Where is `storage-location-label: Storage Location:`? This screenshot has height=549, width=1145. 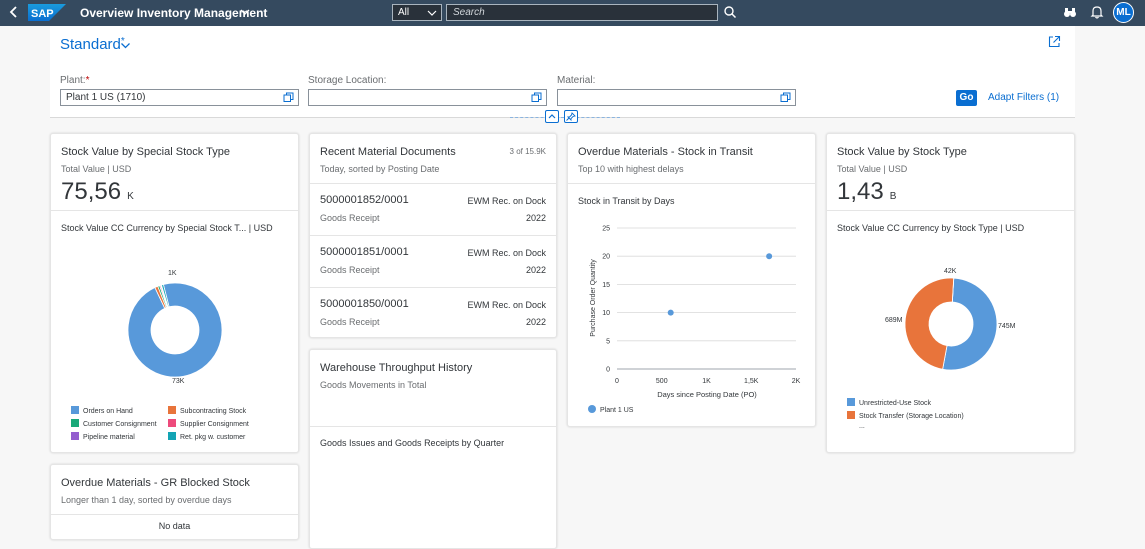
storage-location-label: Storage Location: is located at coordinates (347, 80).